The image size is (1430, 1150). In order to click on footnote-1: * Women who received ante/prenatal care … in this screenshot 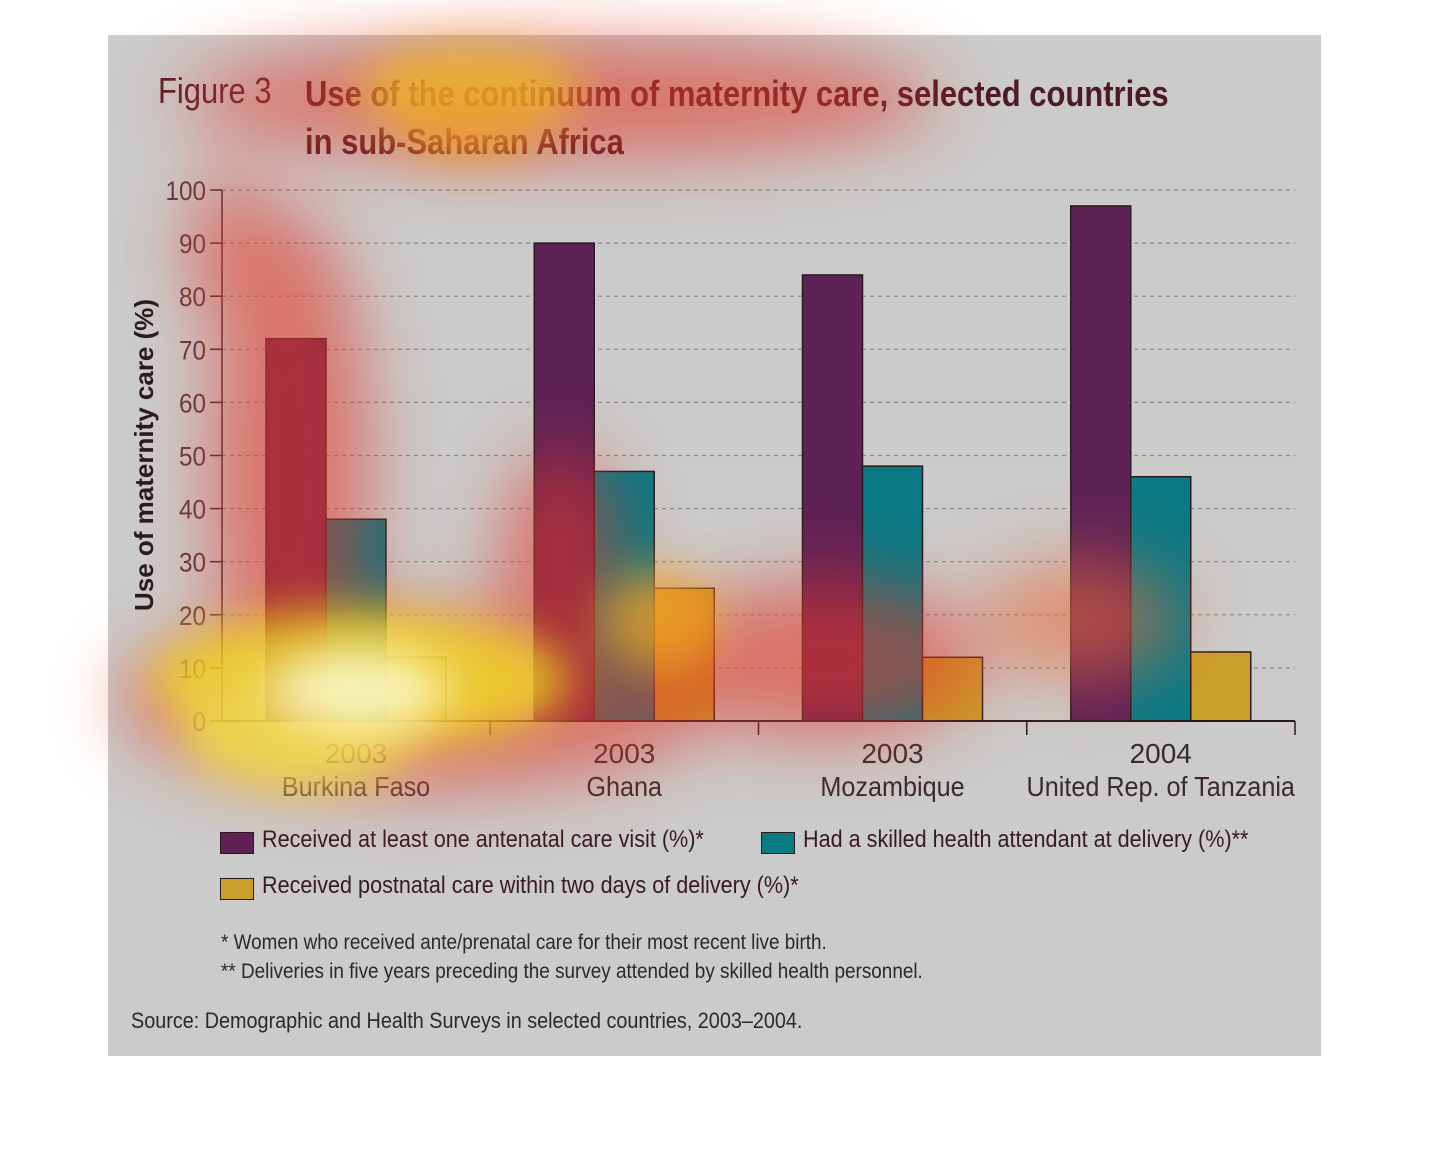, I will do `click(524, 942)`.